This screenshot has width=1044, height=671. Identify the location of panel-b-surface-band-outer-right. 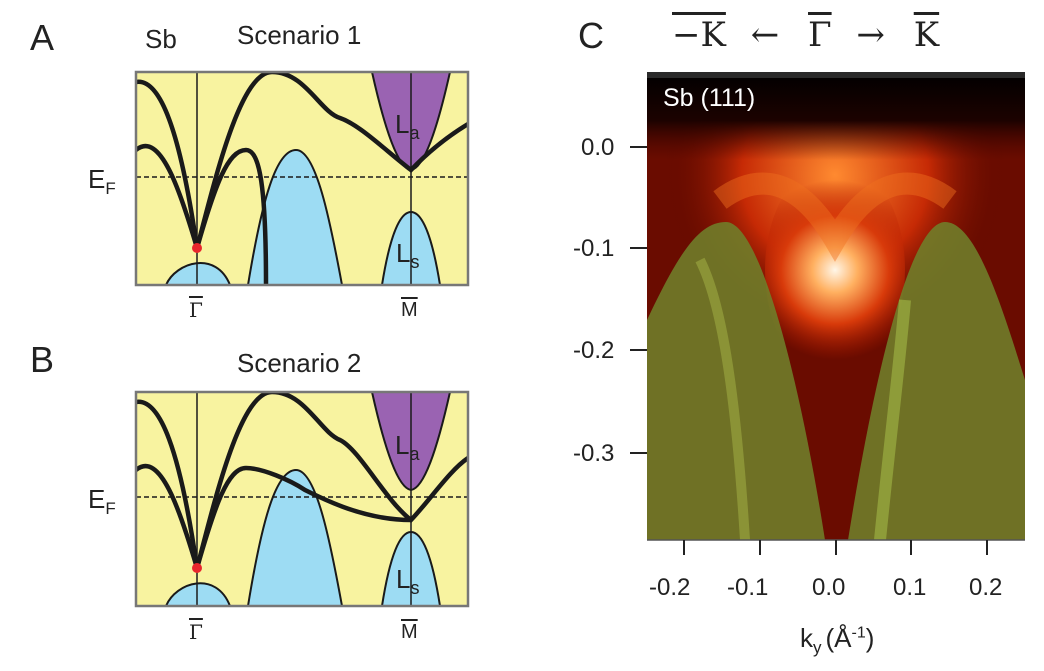
(331, 480).